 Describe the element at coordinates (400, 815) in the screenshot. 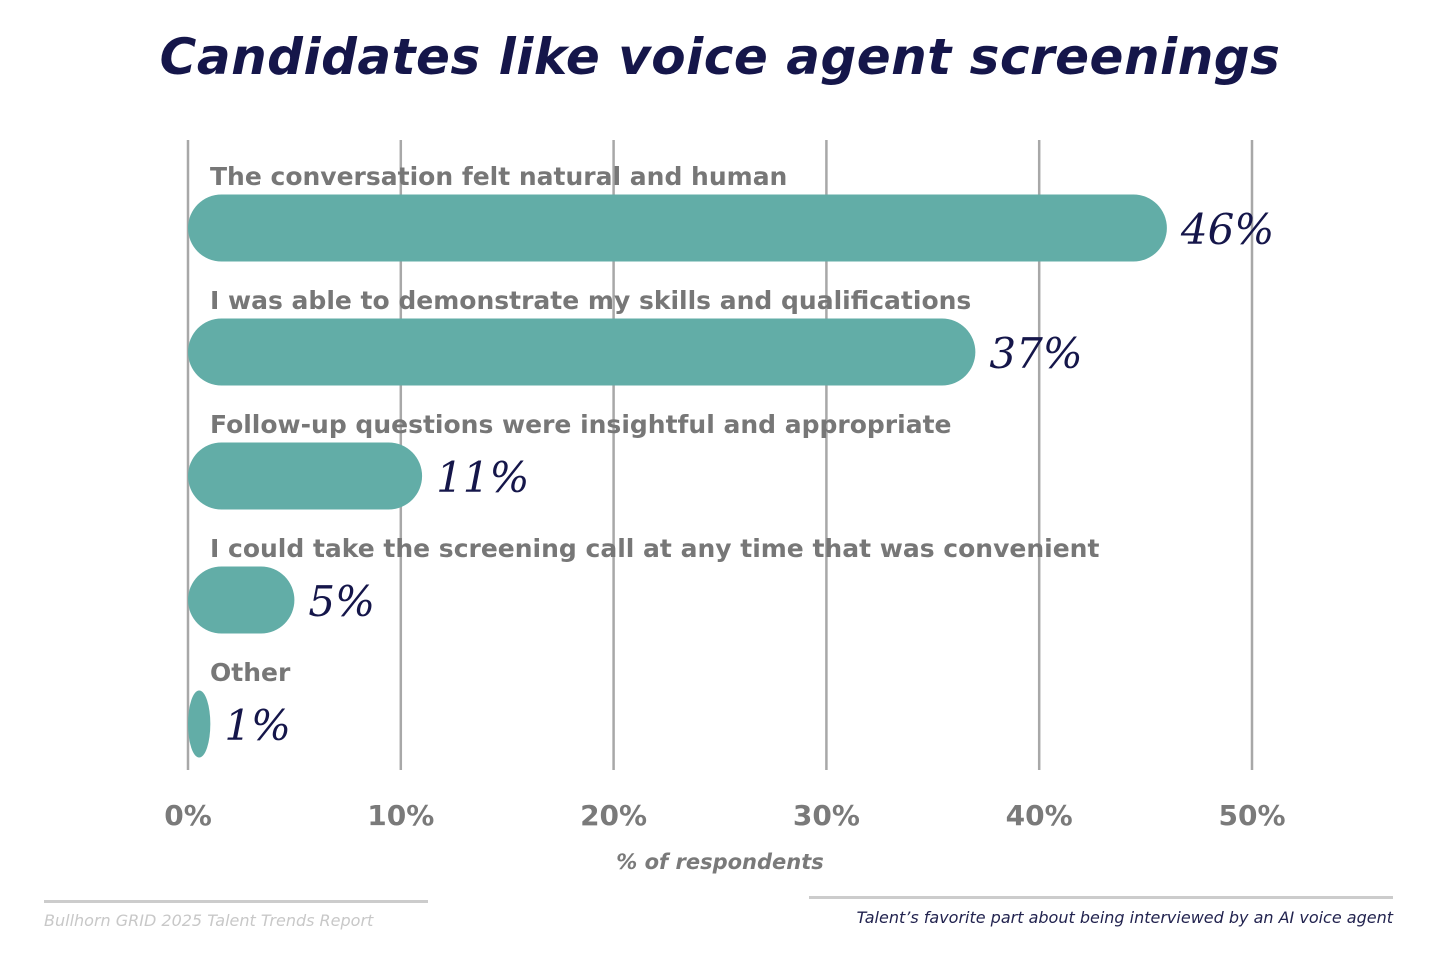

I see `x-tick-label: 10%` at that location.